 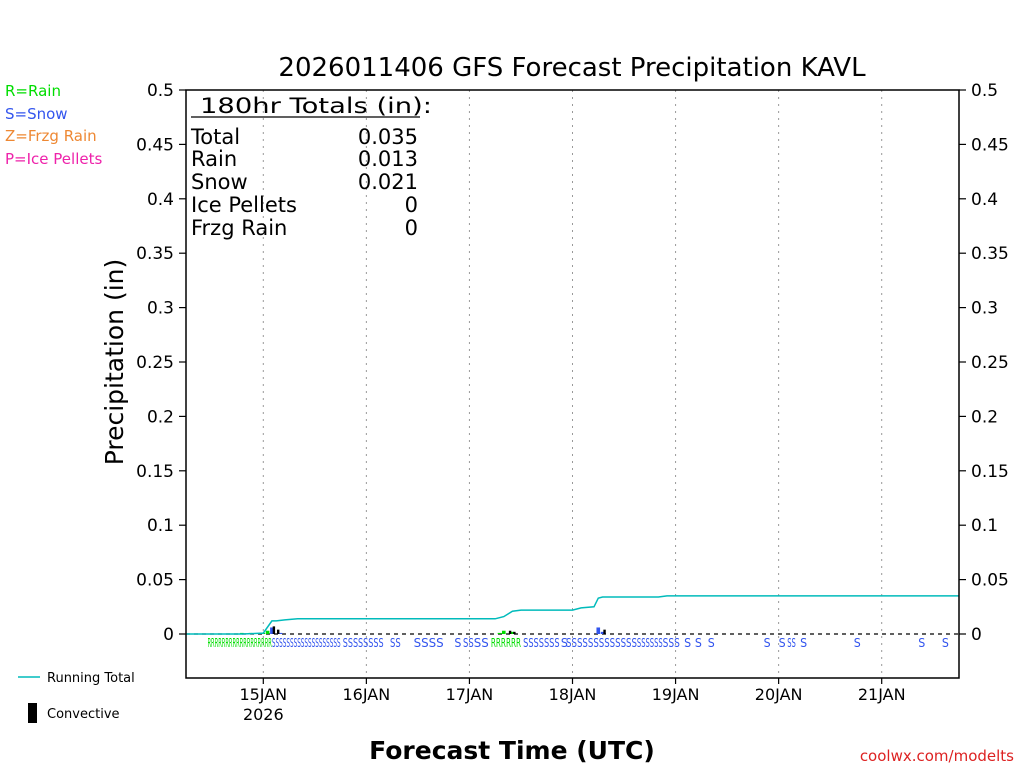 I want to click on totals-row-label: Frzg Rain, so click(x=239, y=228).